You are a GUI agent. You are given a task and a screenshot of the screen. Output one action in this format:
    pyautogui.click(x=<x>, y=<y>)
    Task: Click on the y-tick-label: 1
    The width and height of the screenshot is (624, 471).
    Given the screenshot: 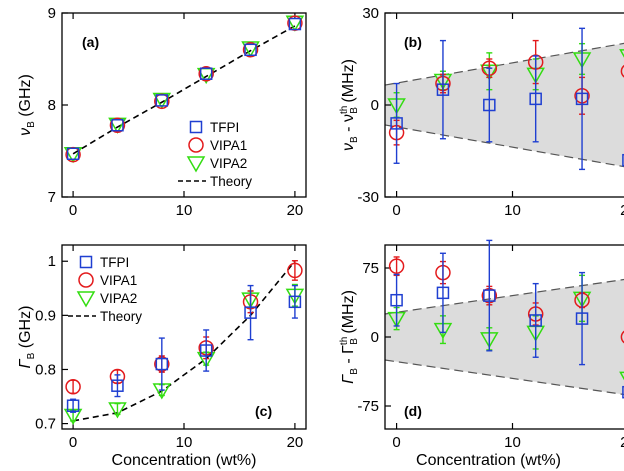 What is the action you would take?
    pyautogui.click(x=52, y=261)
    